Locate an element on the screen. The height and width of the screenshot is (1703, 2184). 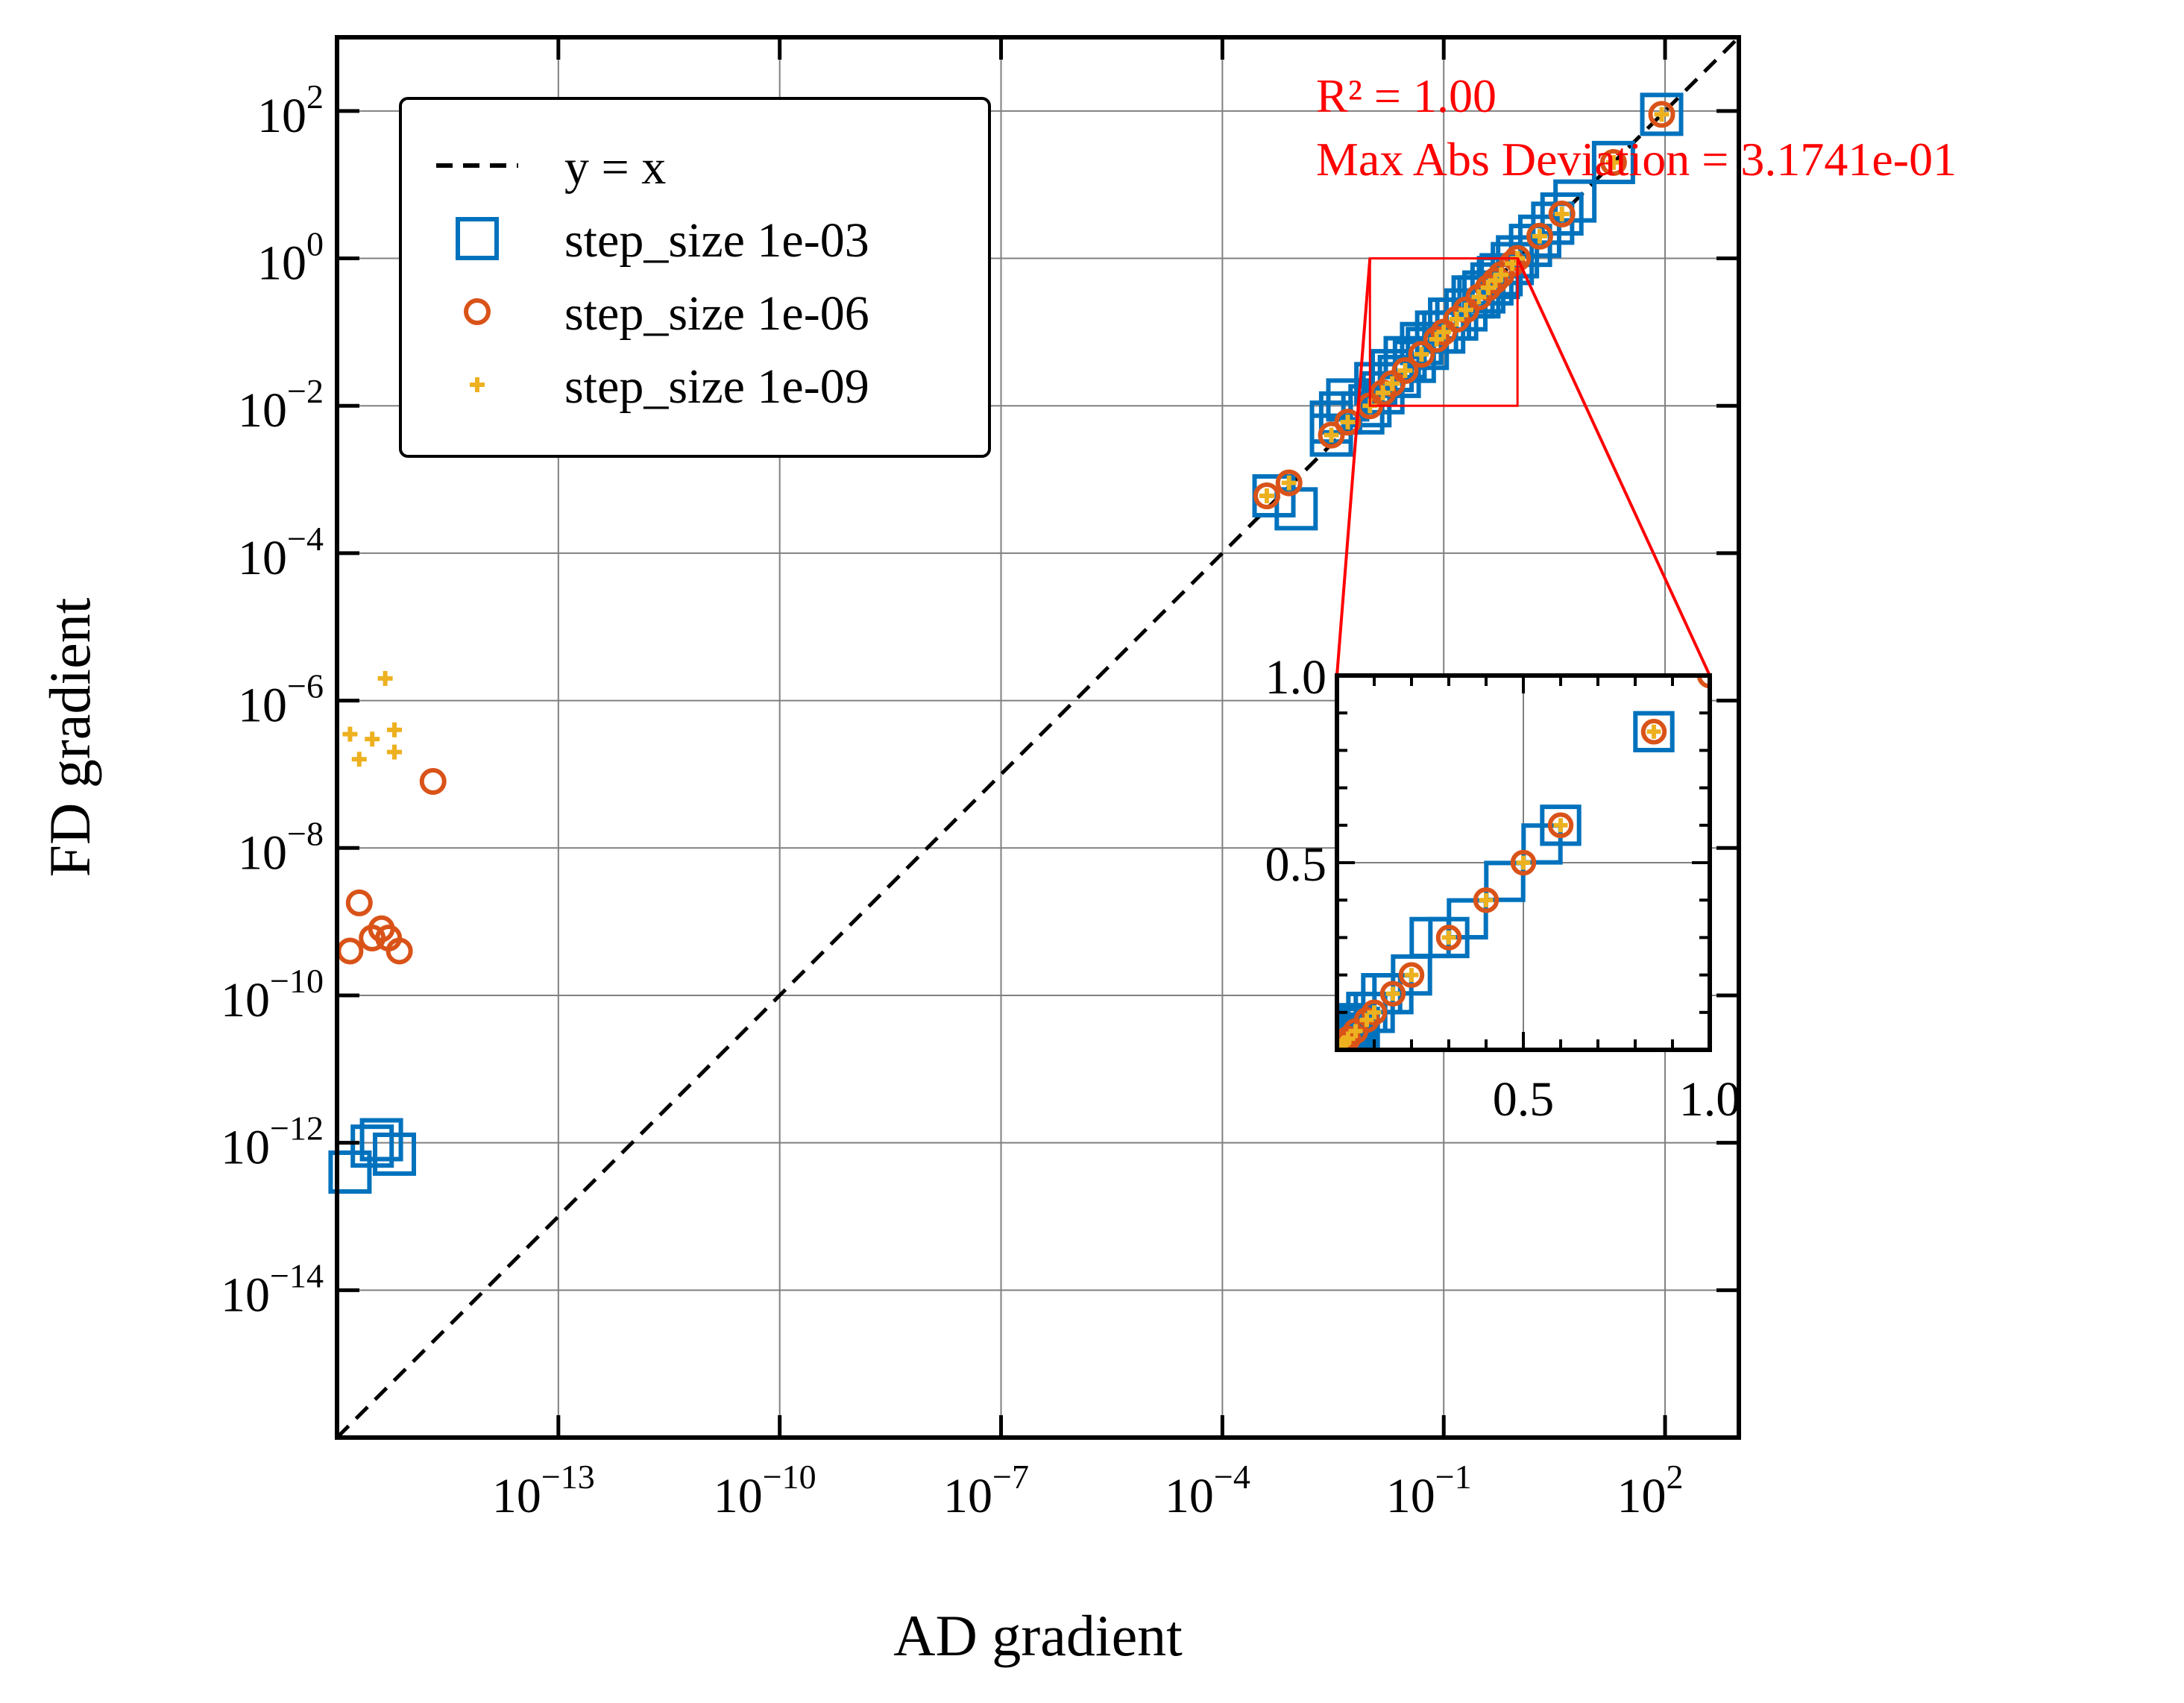
y-tick-label: 10⁰ is located at coordinates (290, 258).